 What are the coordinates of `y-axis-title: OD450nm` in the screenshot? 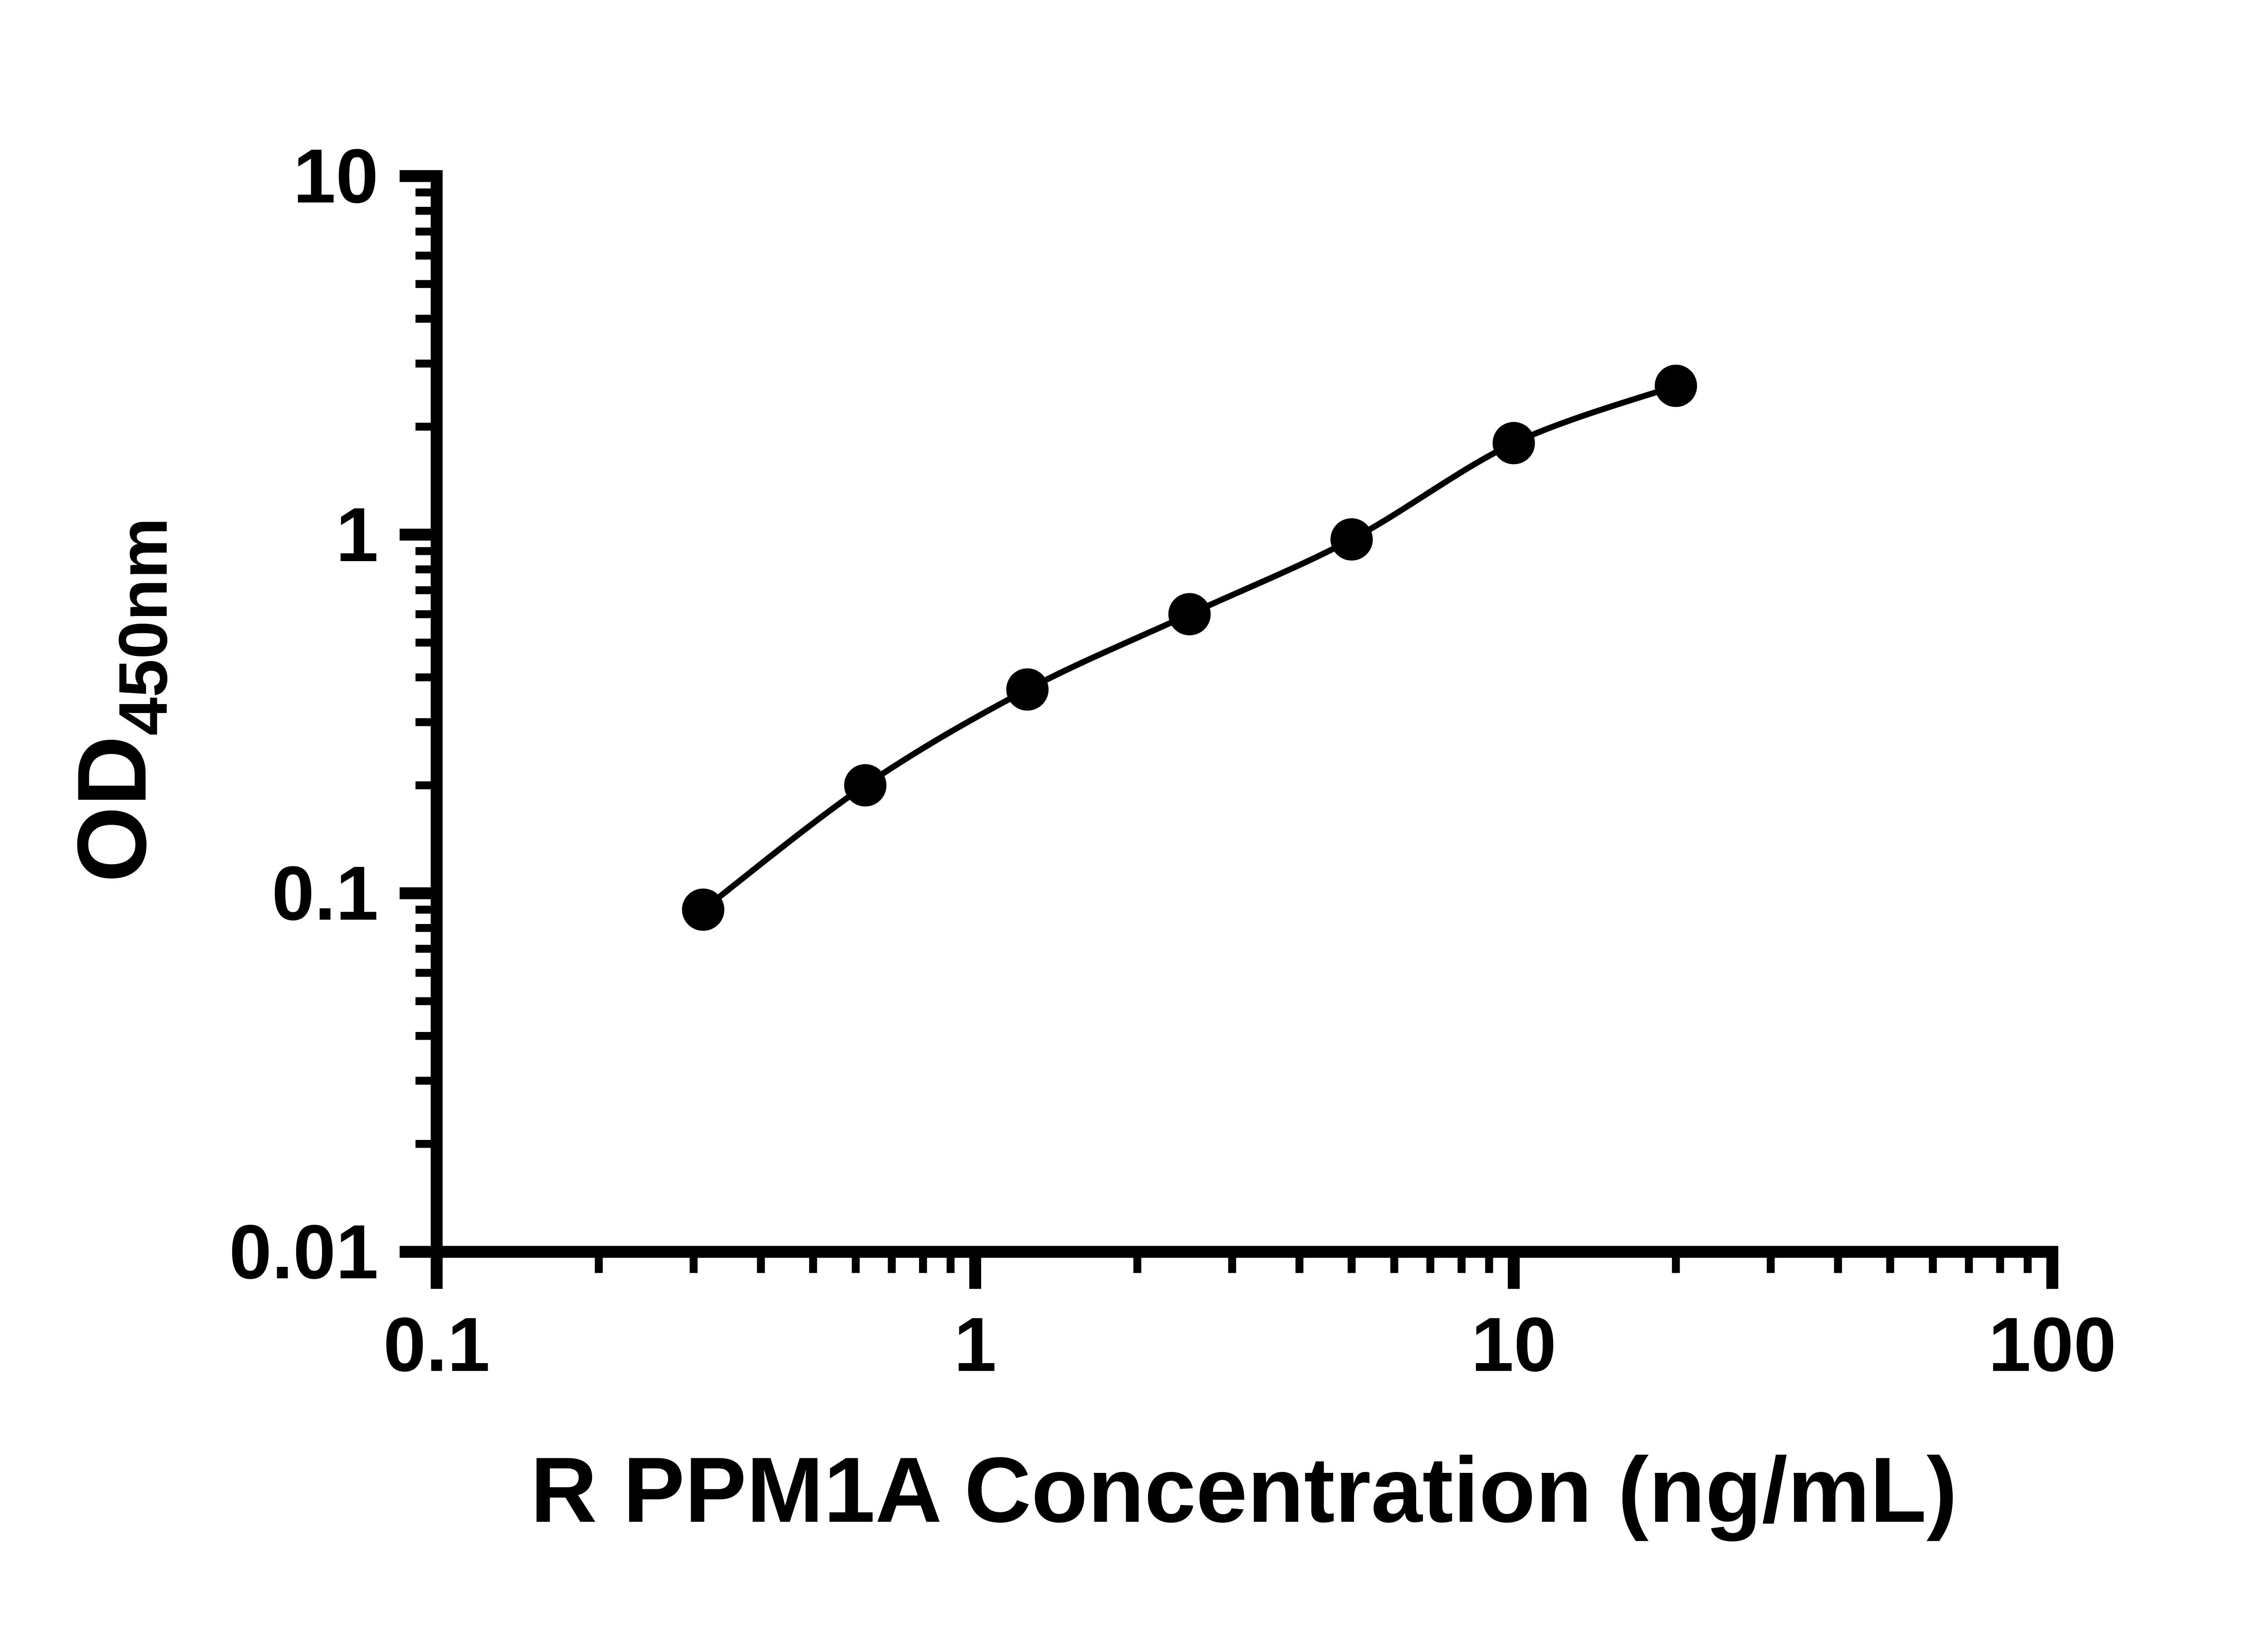 It's located at (119, 700).